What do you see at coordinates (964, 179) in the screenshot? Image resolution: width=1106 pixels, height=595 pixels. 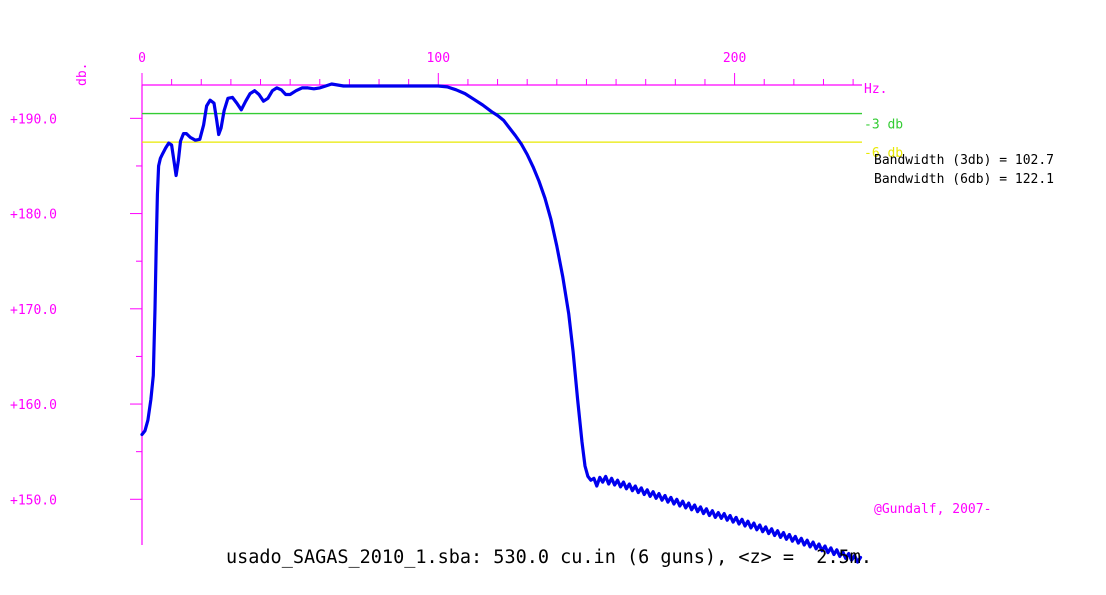 I see `bandwidth-6db-text: Bandwidth (6db) = 122.1` at bounding box center [964, 179].